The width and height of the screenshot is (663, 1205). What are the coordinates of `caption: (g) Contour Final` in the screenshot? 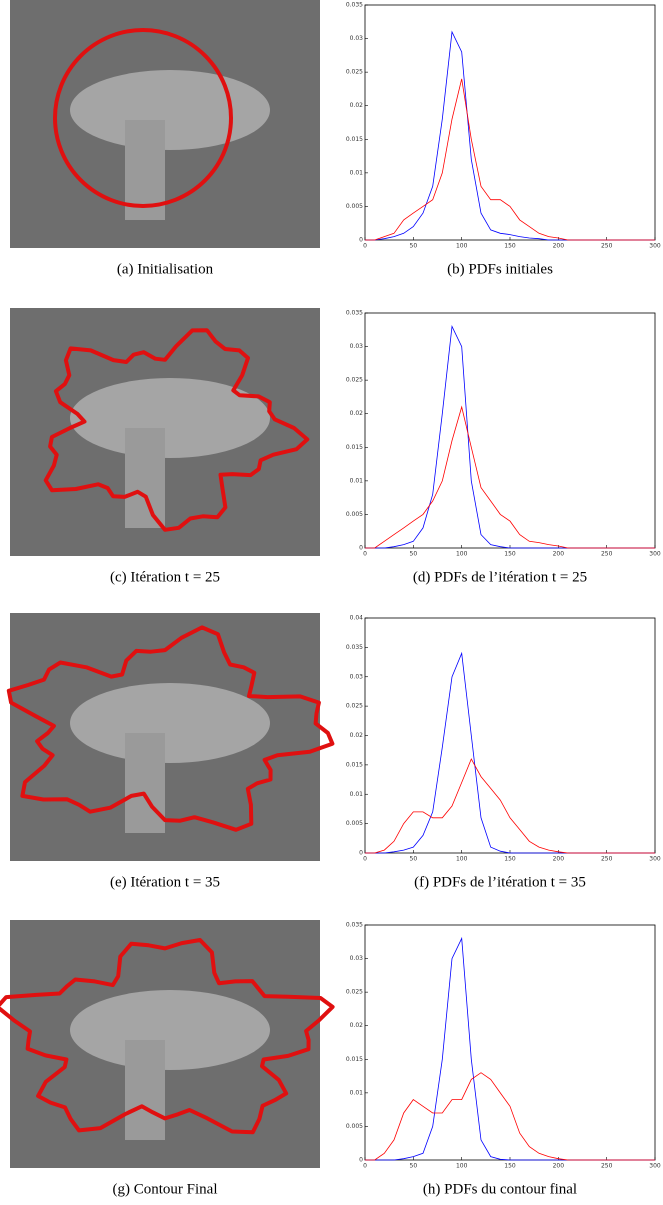 It's located at (165, 1189).